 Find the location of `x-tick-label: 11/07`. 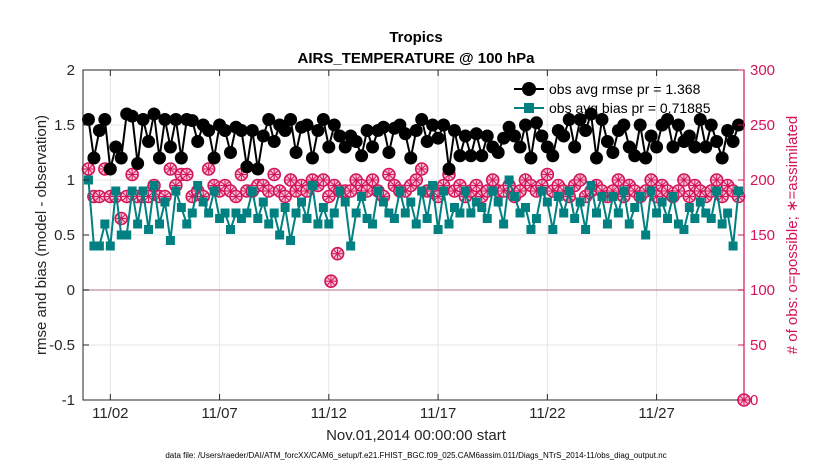

x-tick-label: 11/07 is located at coordinates (219, 413).